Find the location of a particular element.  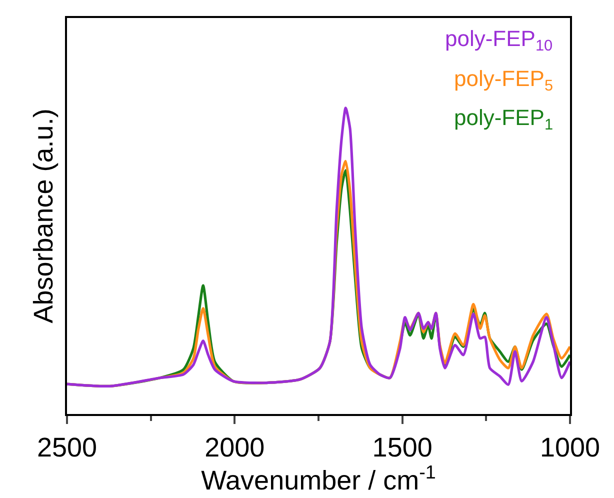

text: poly-FEP$_{5}$ is located at coordinates (504, 80).